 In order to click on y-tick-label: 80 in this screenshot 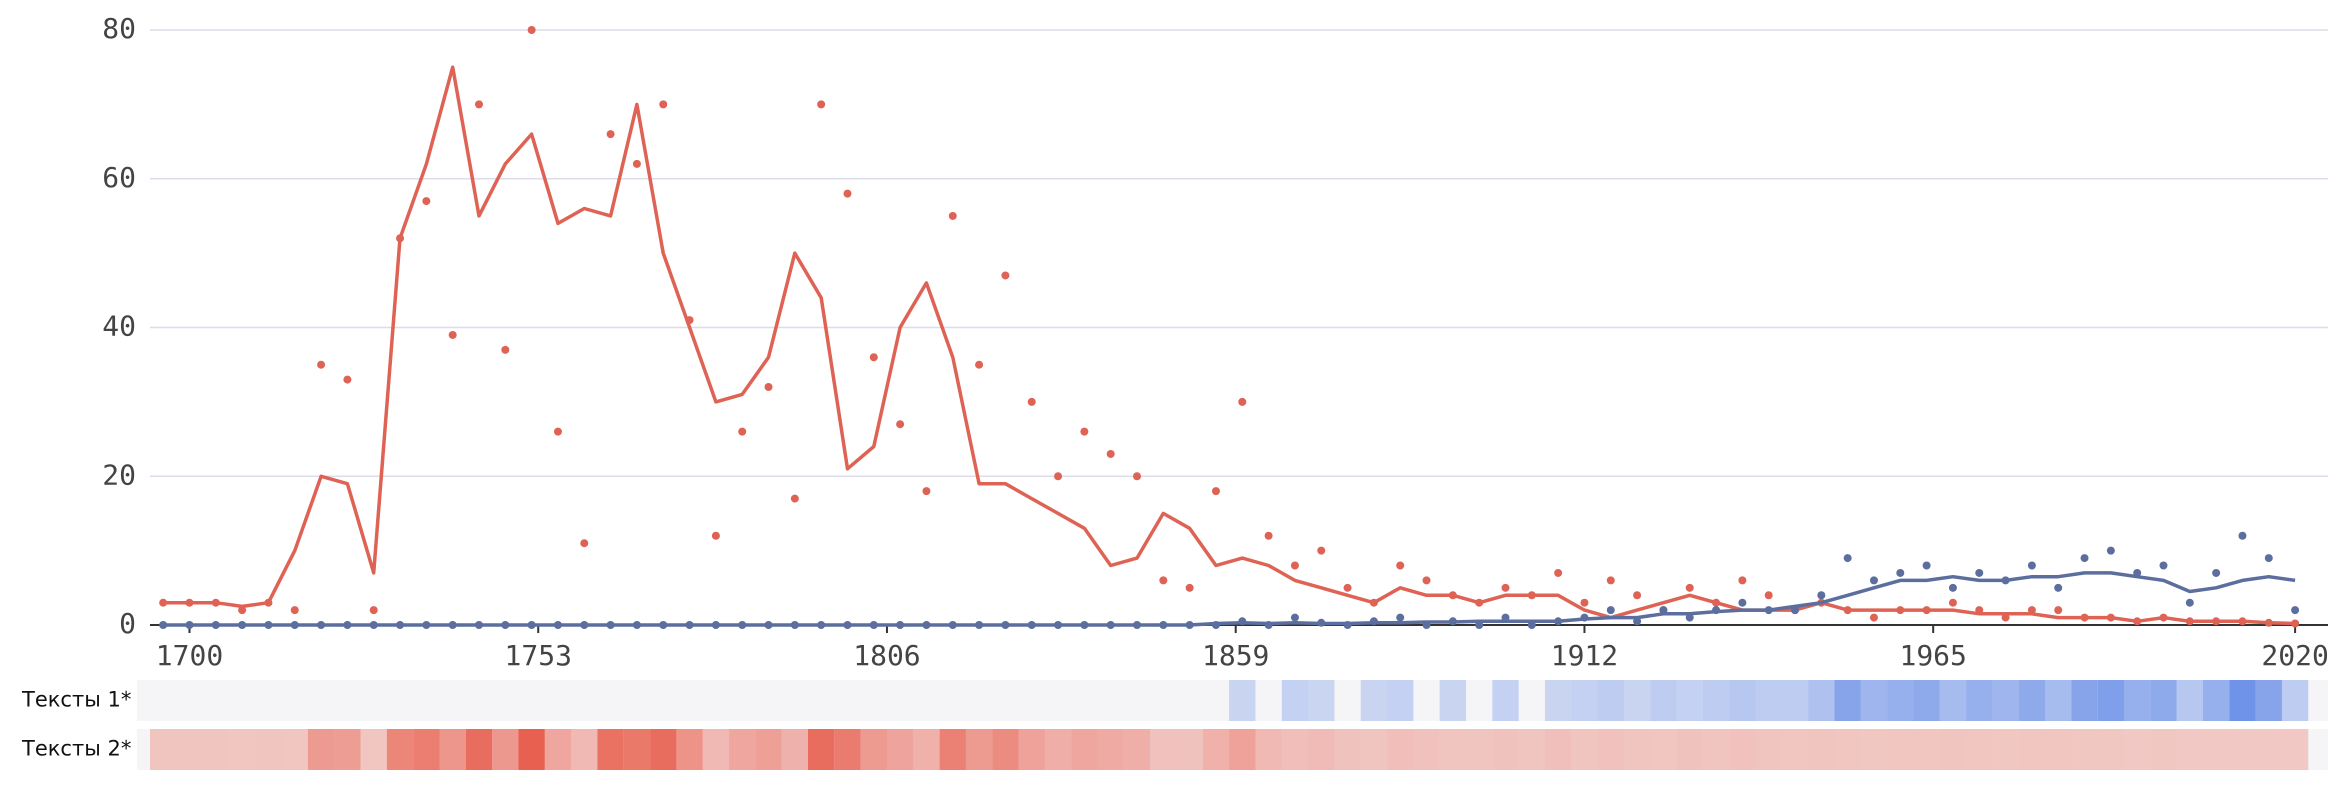, I will do `click(119, 28)`.